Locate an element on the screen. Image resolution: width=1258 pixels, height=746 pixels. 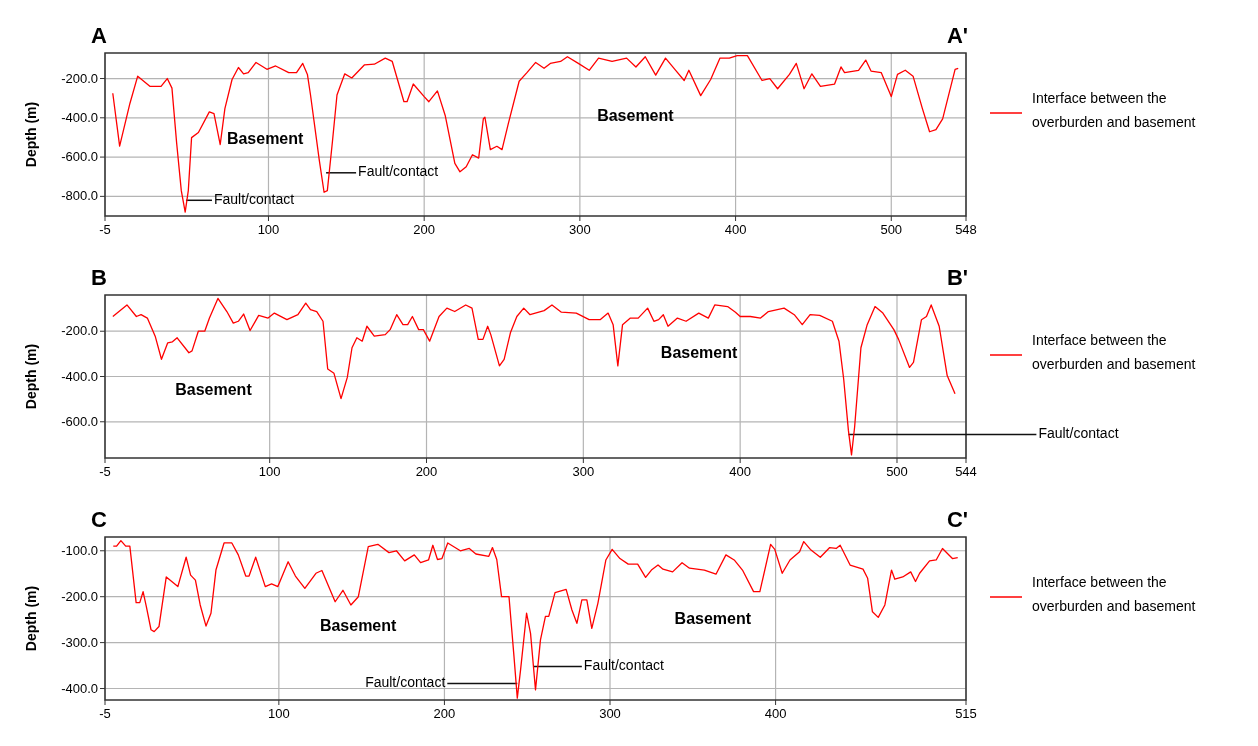
y-tick-label: -800.0 is located at coordinates (79, 196).